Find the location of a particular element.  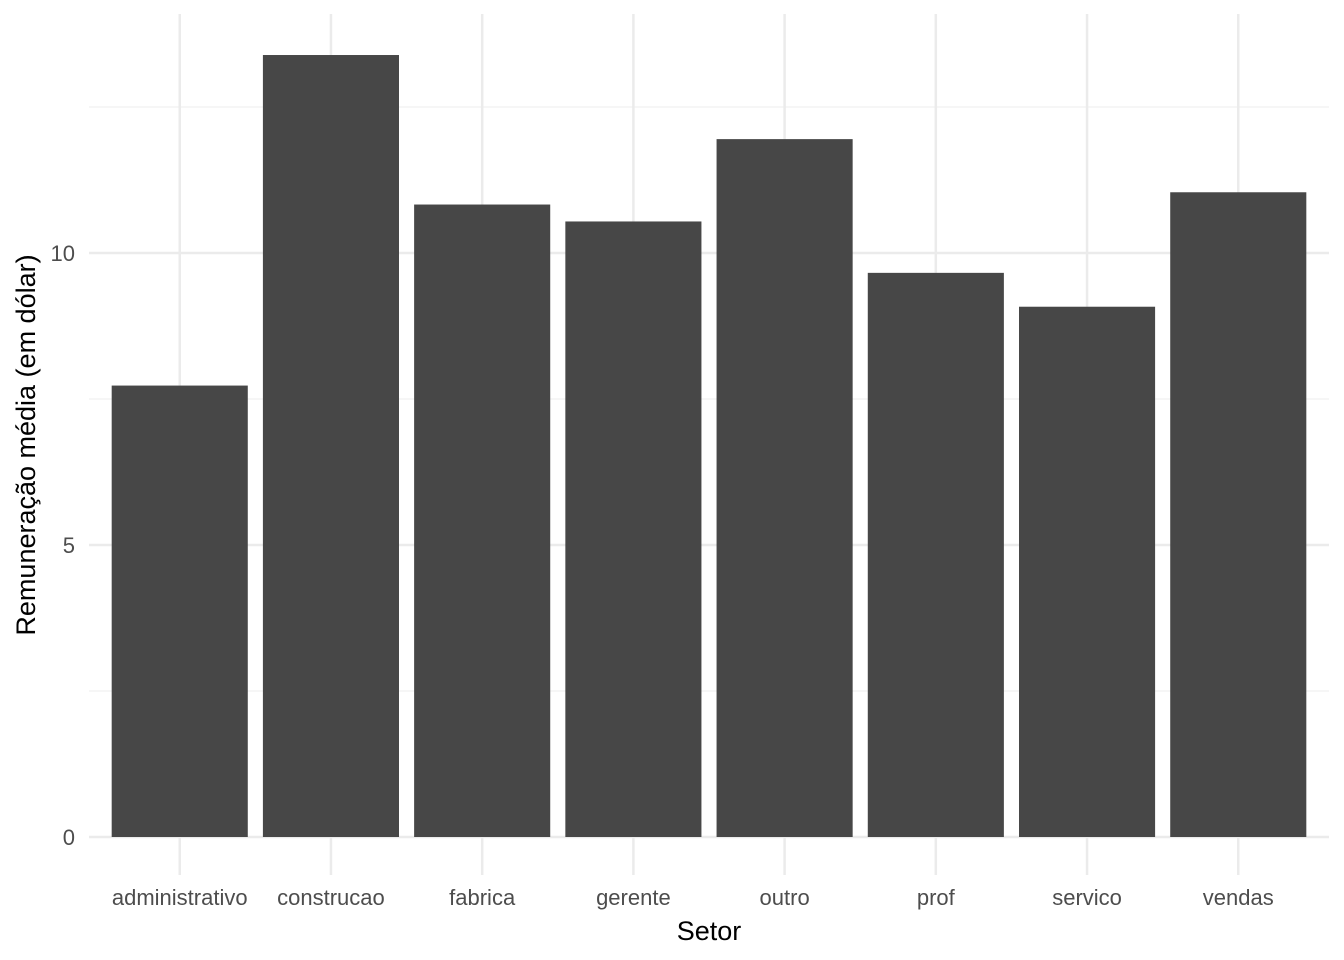

y-axis-tick-labels: 0 5 10 is located at coordinates (63, 545).